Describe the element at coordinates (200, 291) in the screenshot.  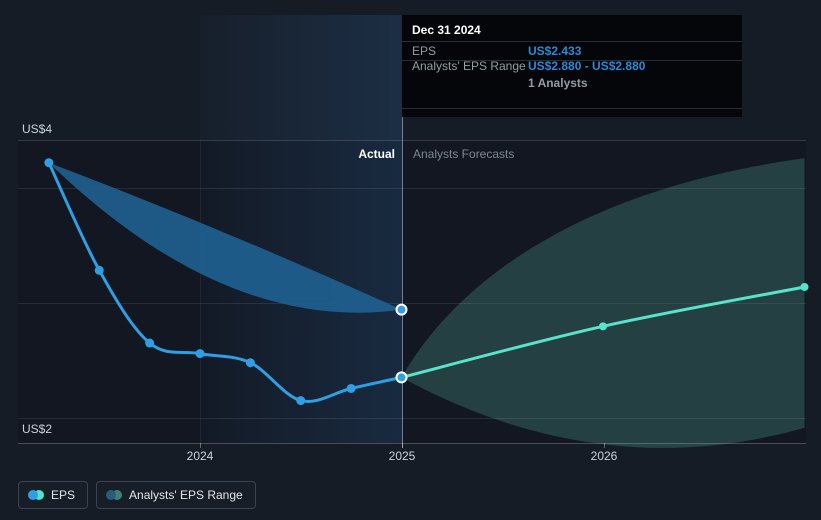
I see `gridline-vertical-2024` at that location.